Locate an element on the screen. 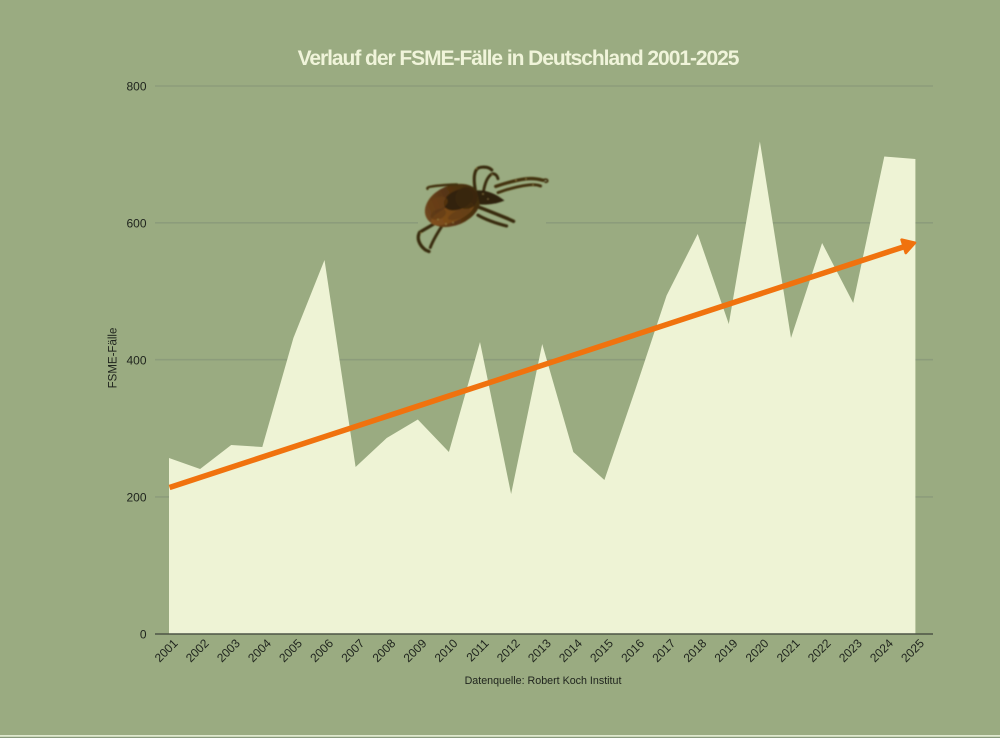  svg-text: 200 is located at coordinates (136, 498).